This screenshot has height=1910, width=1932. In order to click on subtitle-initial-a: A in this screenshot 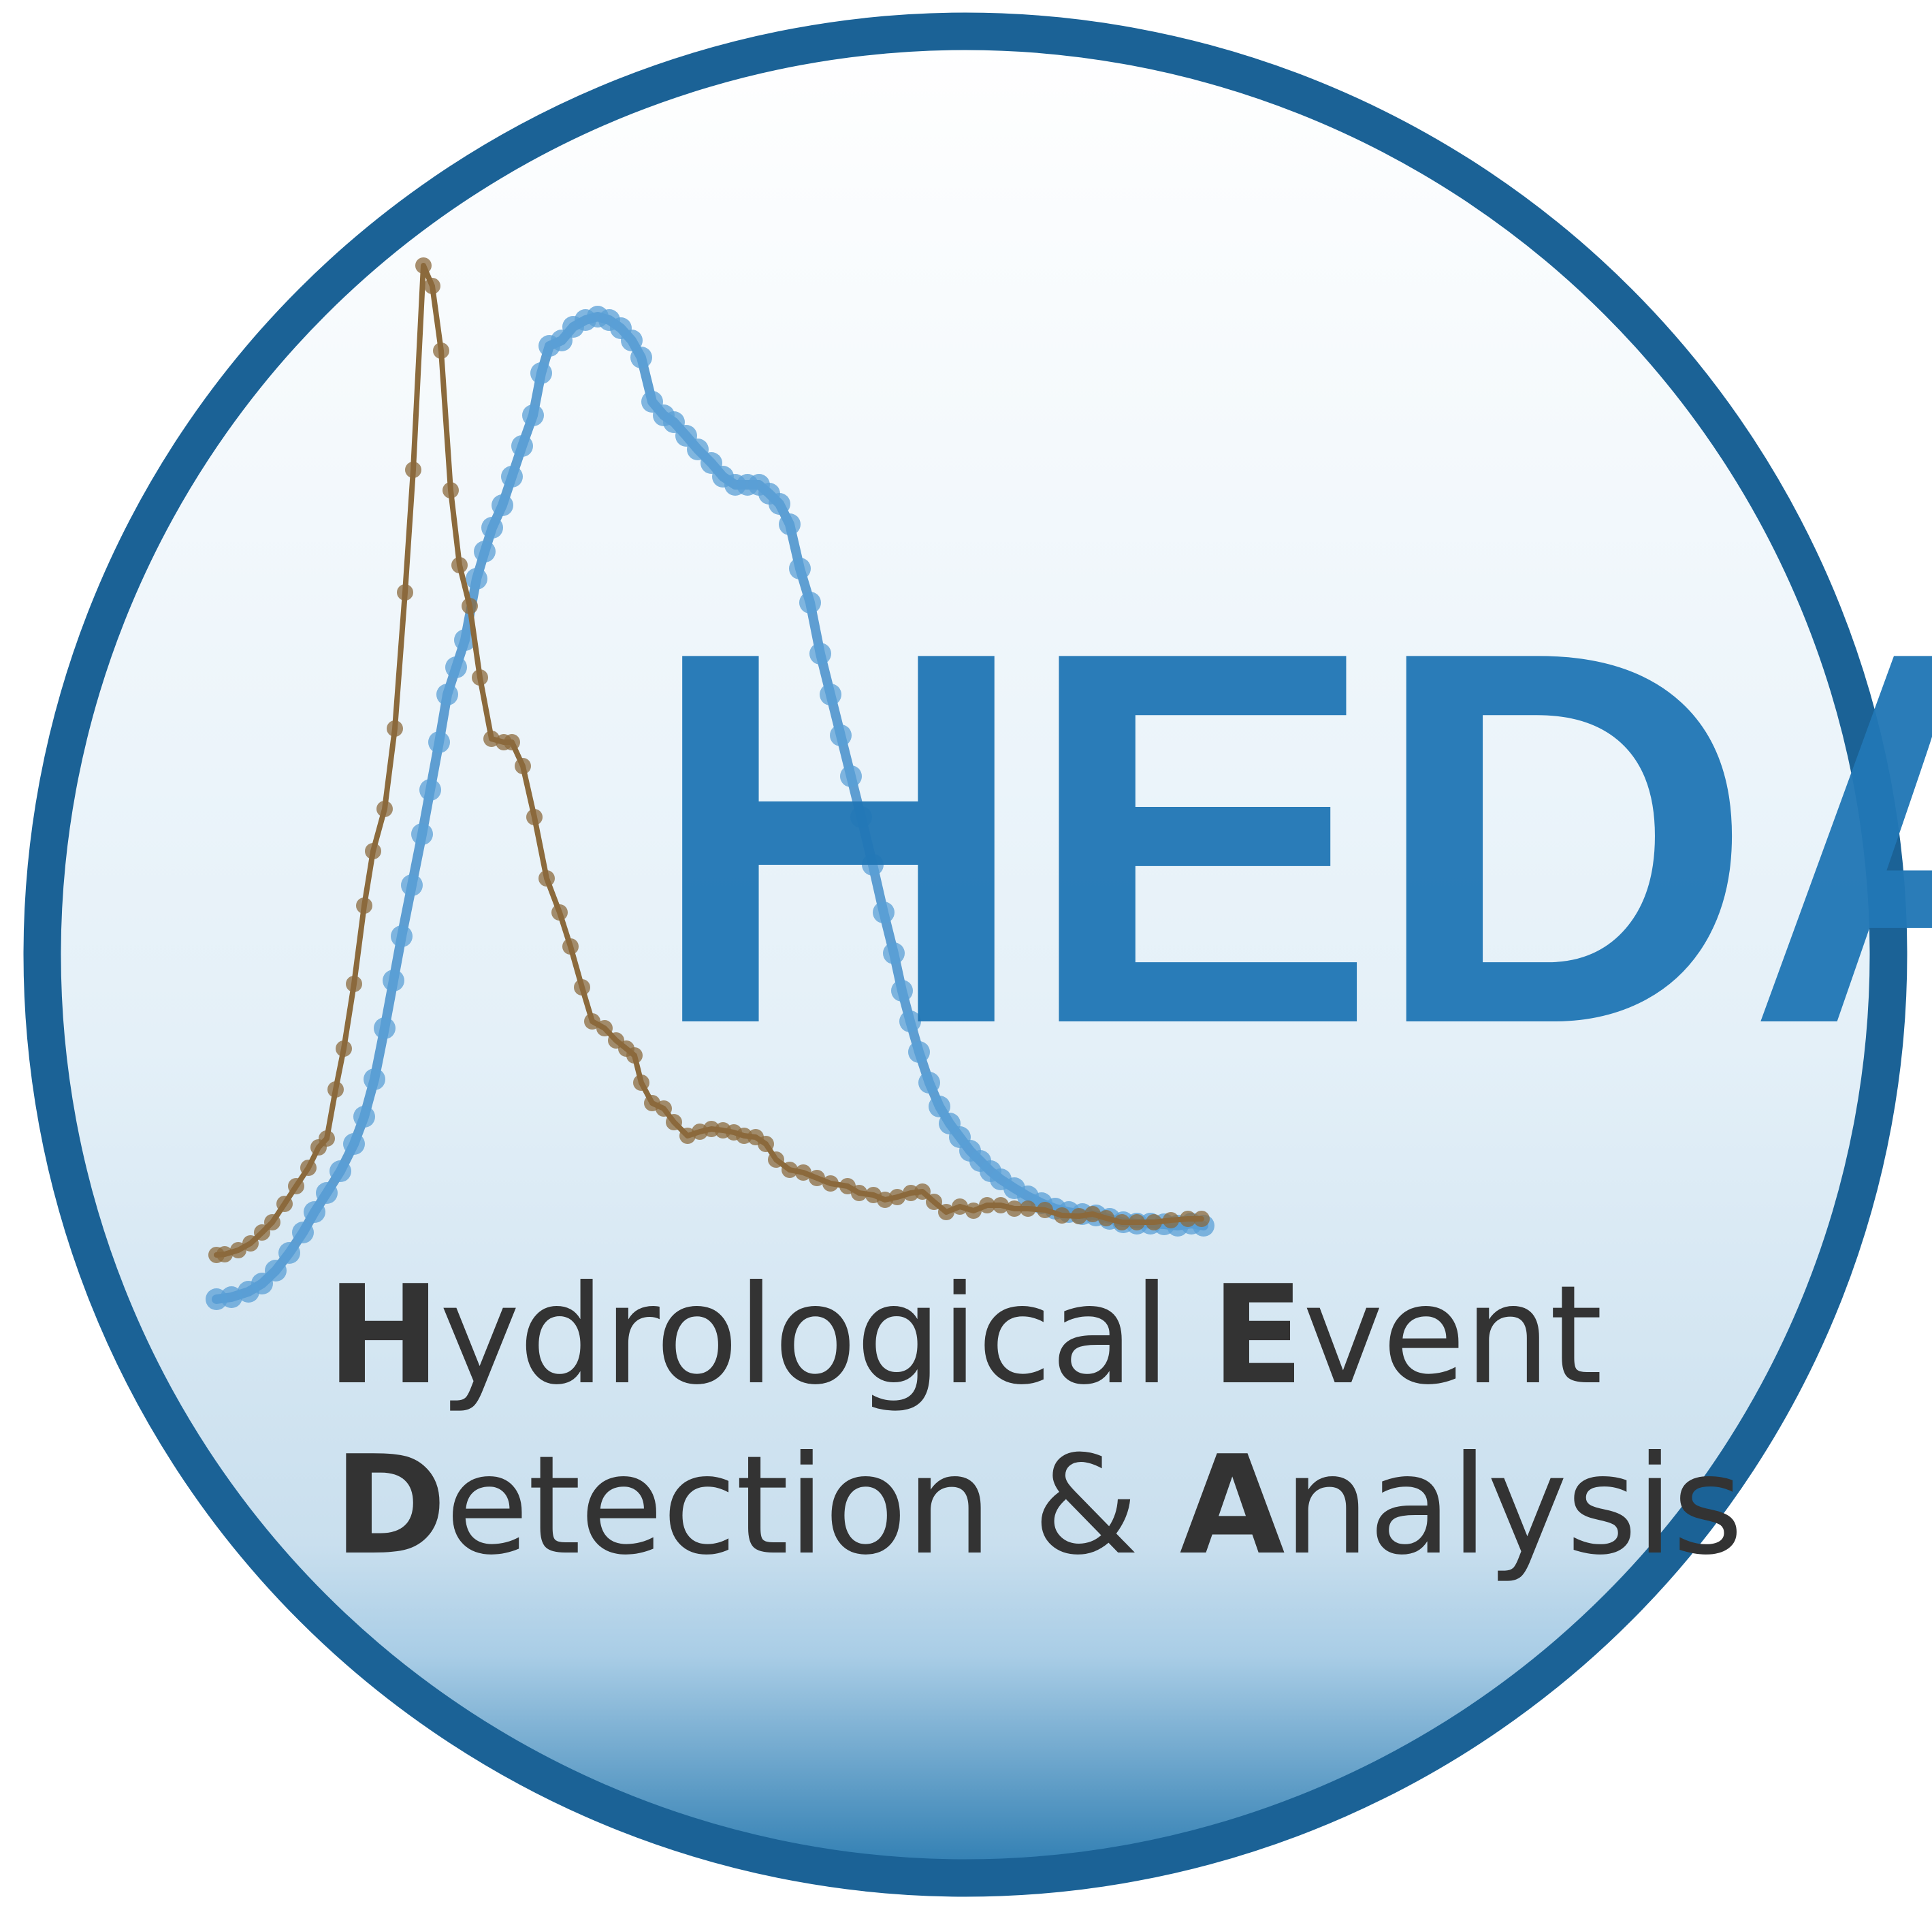, I will do `click(1233, 1506)`.